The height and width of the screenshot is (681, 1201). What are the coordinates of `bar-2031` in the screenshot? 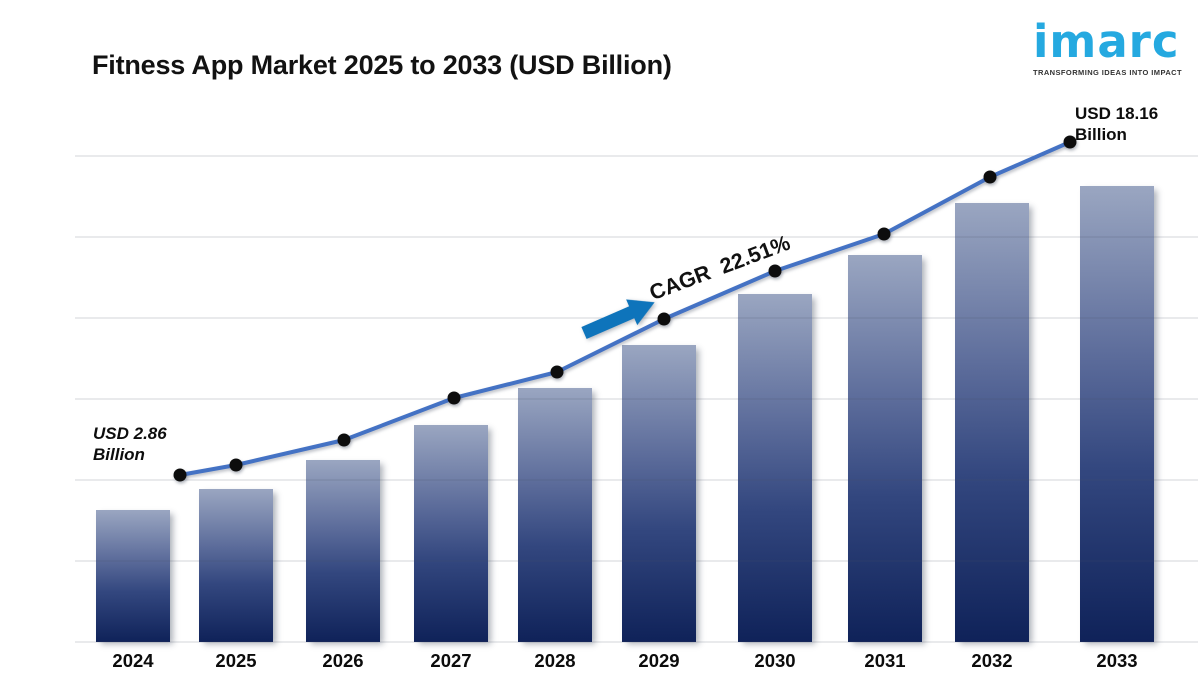 It's located at (885, 448).